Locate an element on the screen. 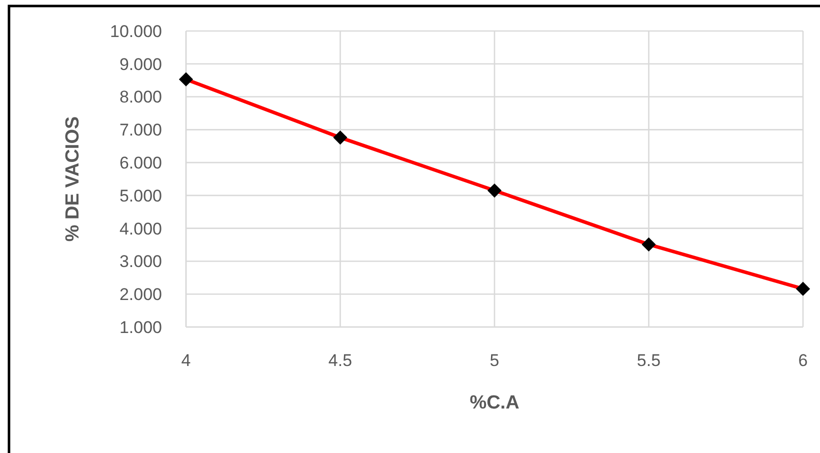  y-tick-label: 1.000 is located at coordinates (140, 327).